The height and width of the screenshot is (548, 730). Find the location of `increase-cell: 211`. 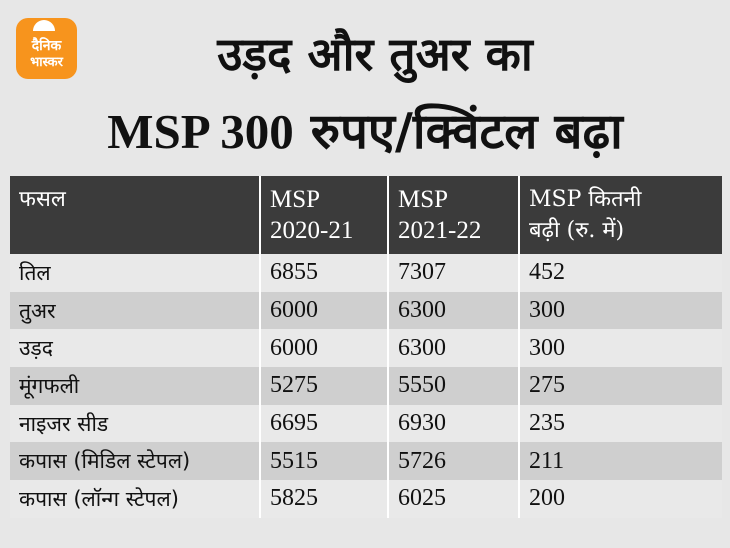

increase-cell: 211 is located at coordinates (620, 461).